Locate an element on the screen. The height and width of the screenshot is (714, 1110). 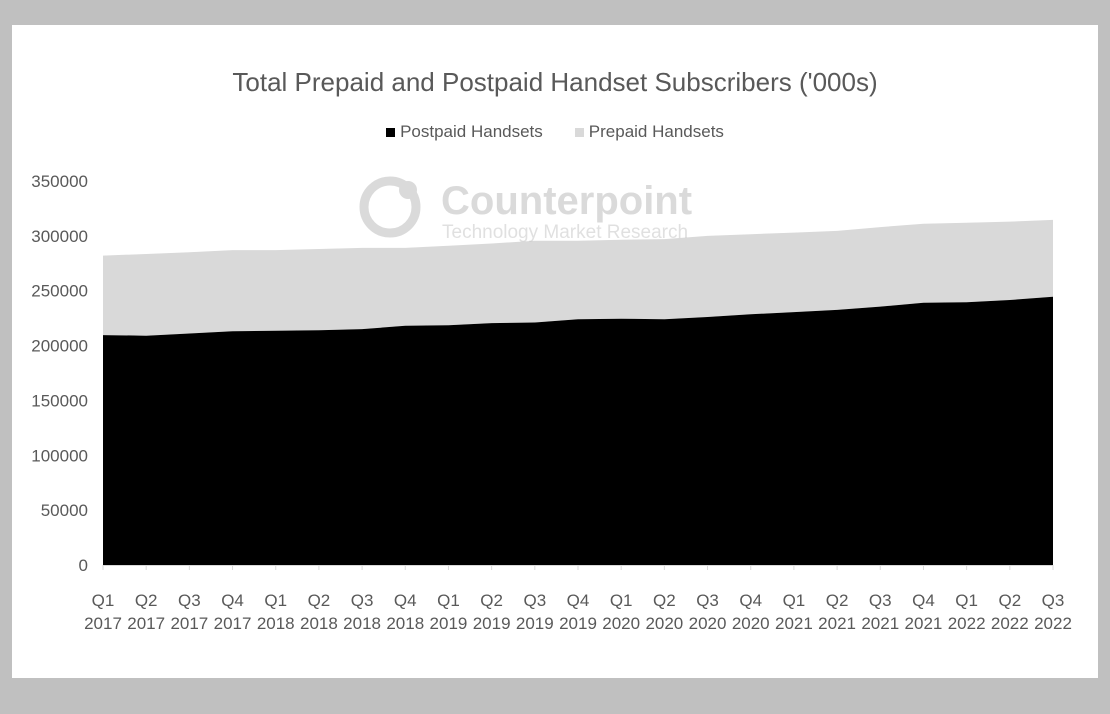
watermark-brand: Counterpoint is located at coordinates (566, 201).